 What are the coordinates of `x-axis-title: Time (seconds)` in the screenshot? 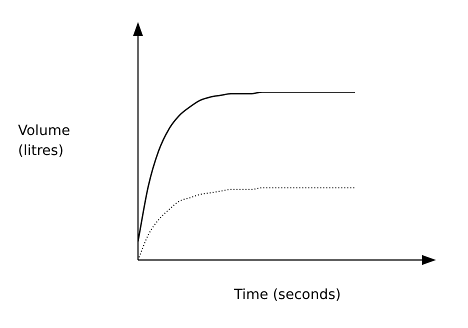 It's located at (287, 295).